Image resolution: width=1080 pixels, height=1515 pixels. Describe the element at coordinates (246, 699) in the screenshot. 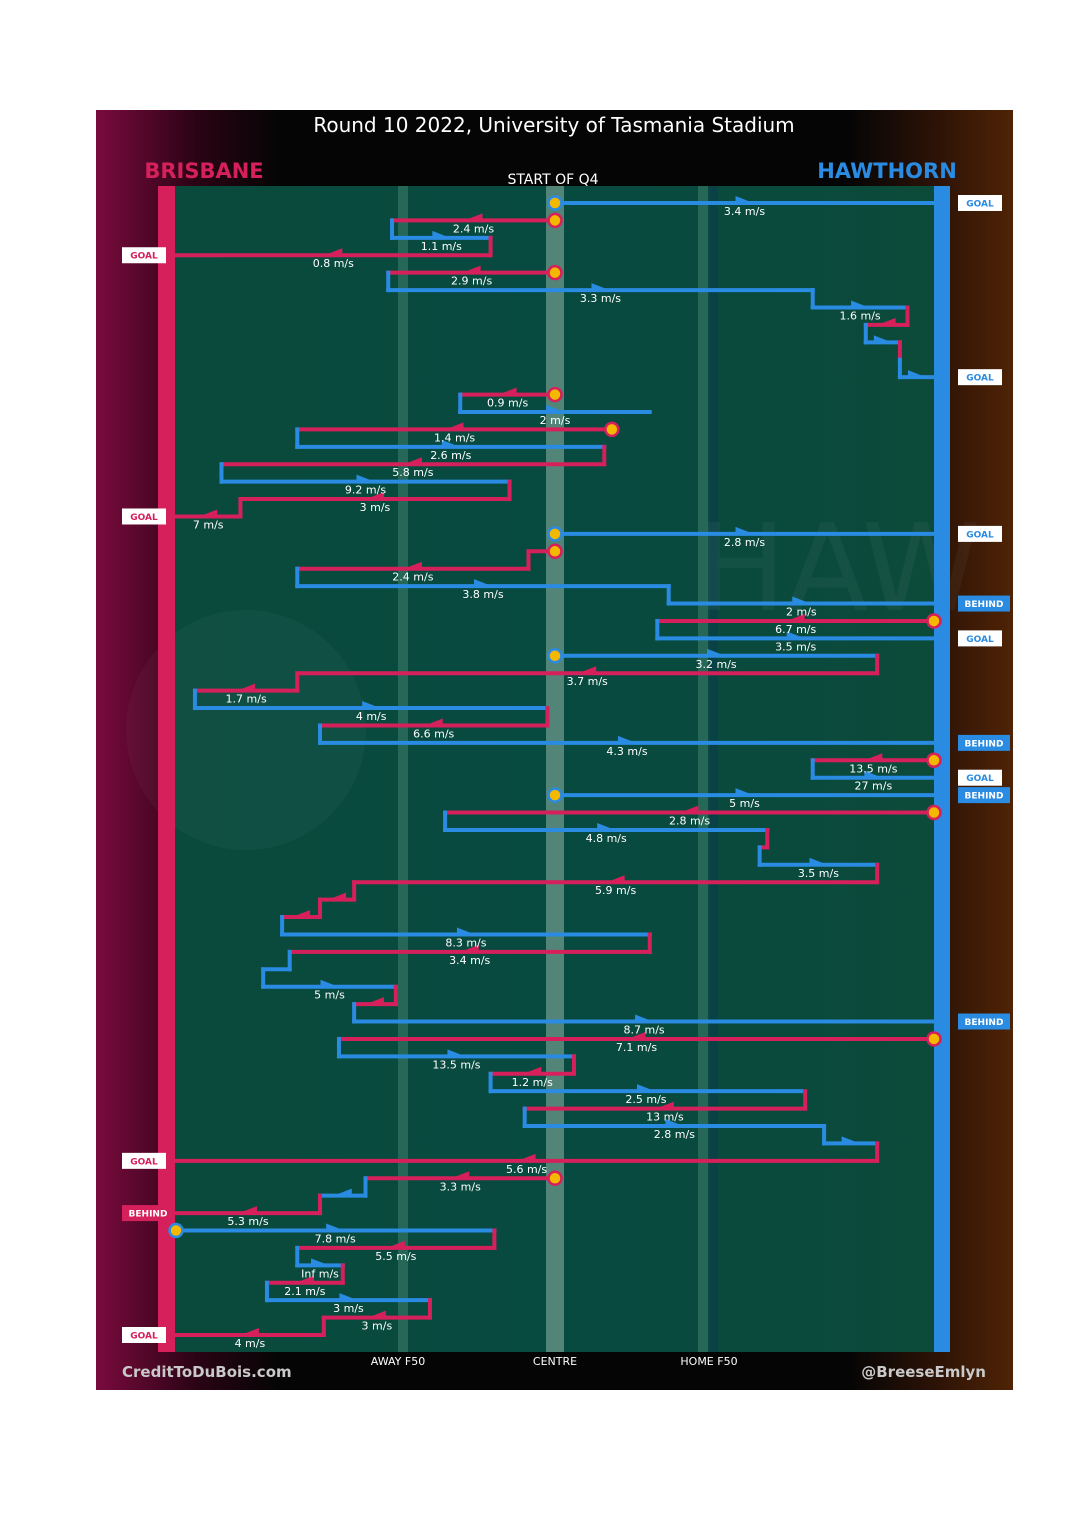

I see `chain-speed-label: 1.7 m/s` at that location.